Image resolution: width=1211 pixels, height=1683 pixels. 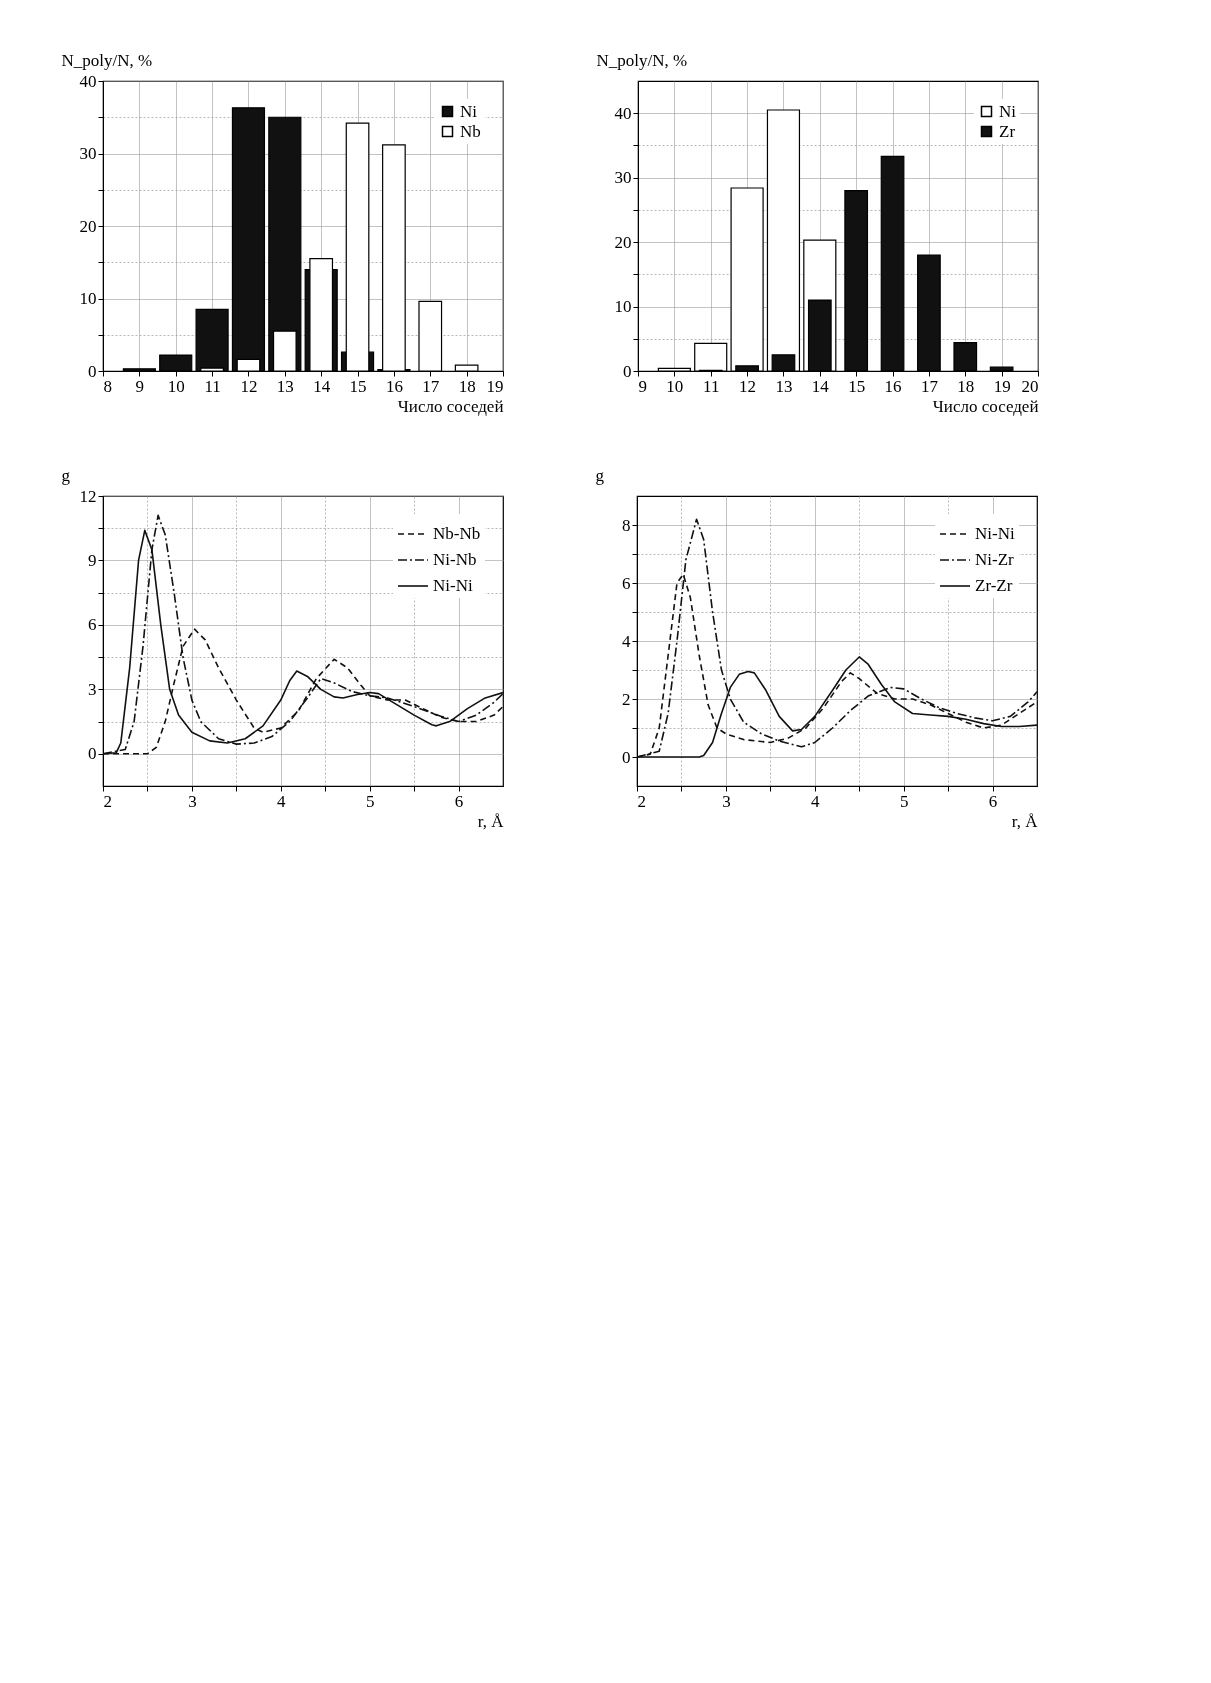 What do you see at coordinates (92, 689) in the screenshot?
I see `y-tick-label: 3` at bounding box center [92, 689].